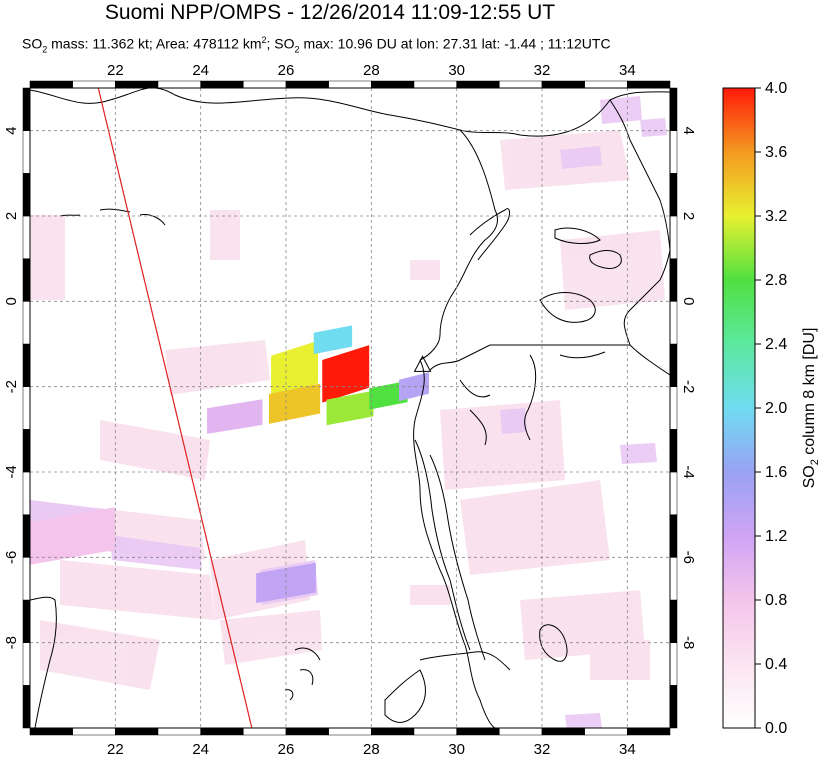  I want to click on y-tick-right-2: 2, so click(688, 216).